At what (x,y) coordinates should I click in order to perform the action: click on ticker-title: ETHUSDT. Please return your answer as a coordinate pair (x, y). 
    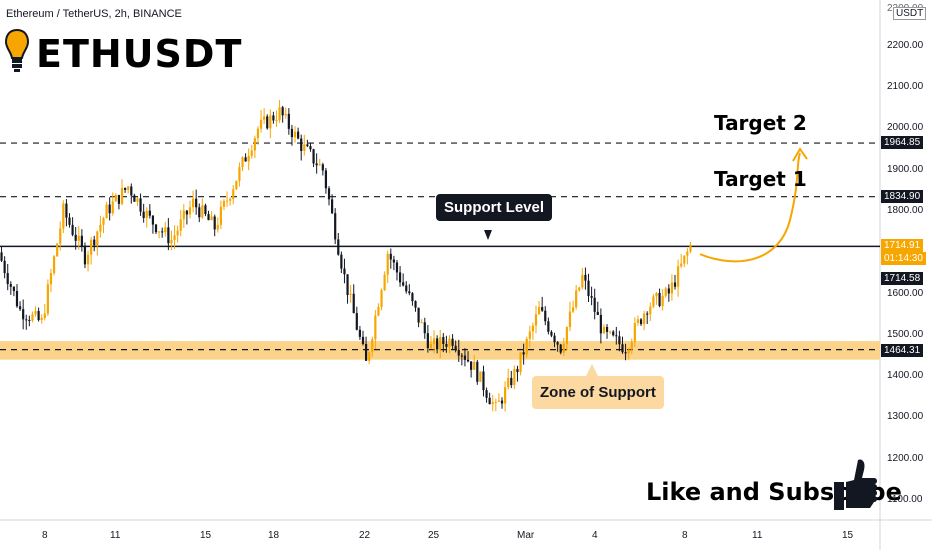
    Looking at the image, I should click on (139, 54).